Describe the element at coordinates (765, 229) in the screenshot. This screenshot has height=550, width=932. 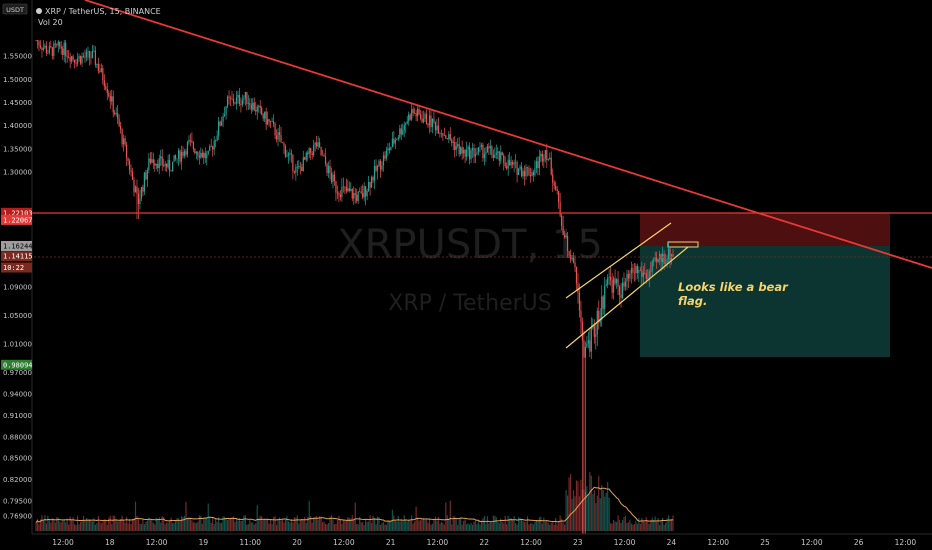
I see `stop-loss-zone` at that location.